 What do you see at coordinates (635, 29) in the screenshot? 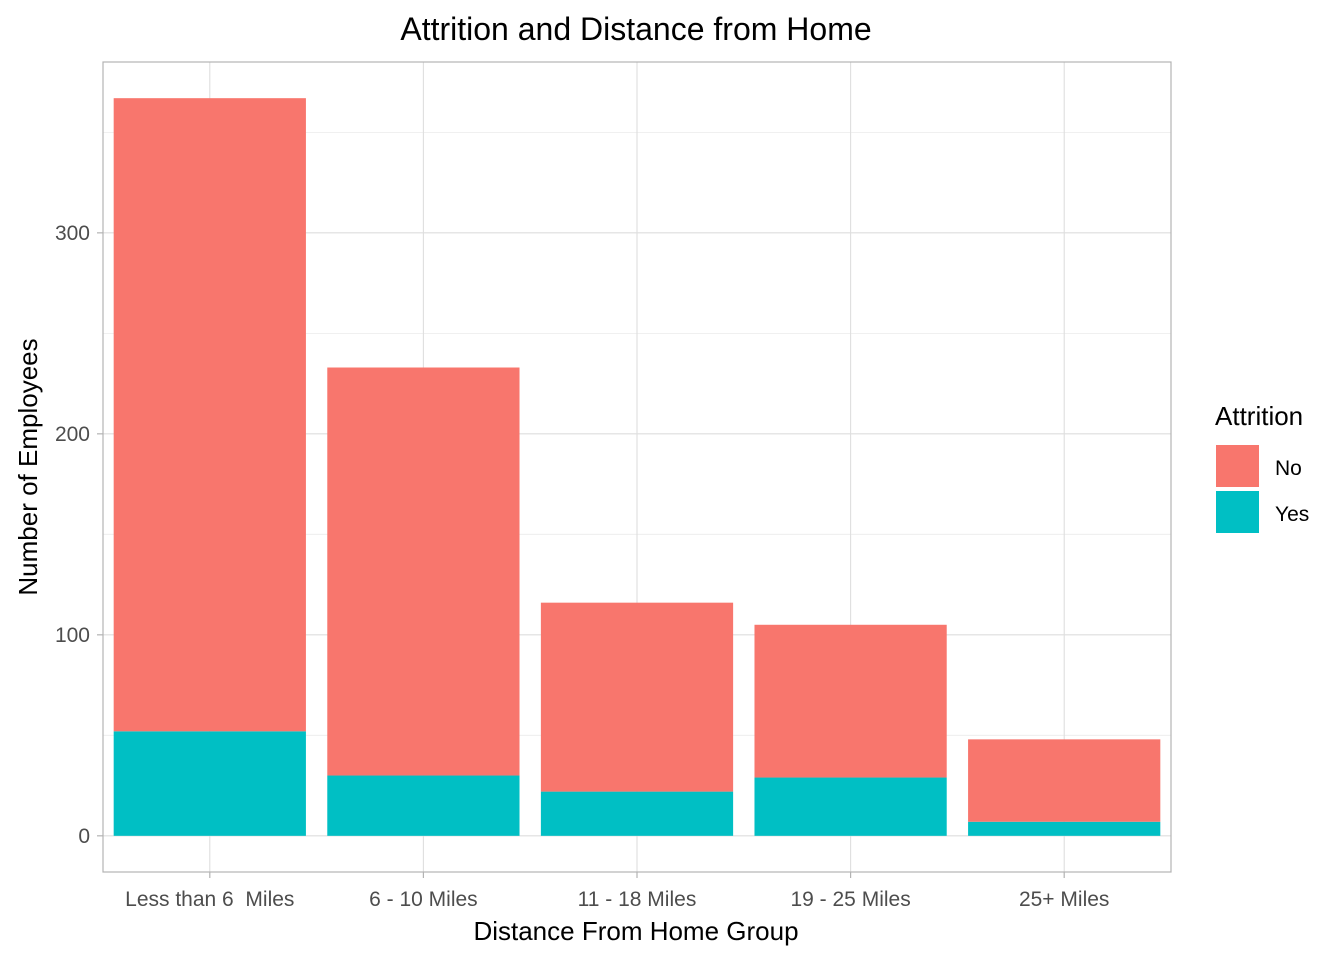
I see `chart-title: Attrition and Distance from Home` at bounding box center [635, 29].